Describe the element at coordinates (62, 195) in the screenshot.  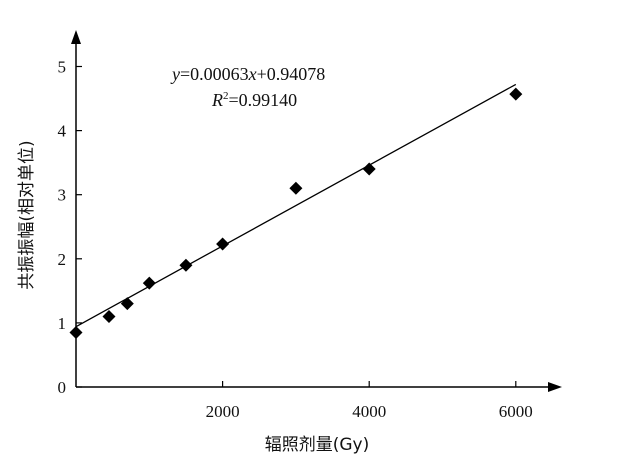
I see `y-tick-label: 3` at that location.